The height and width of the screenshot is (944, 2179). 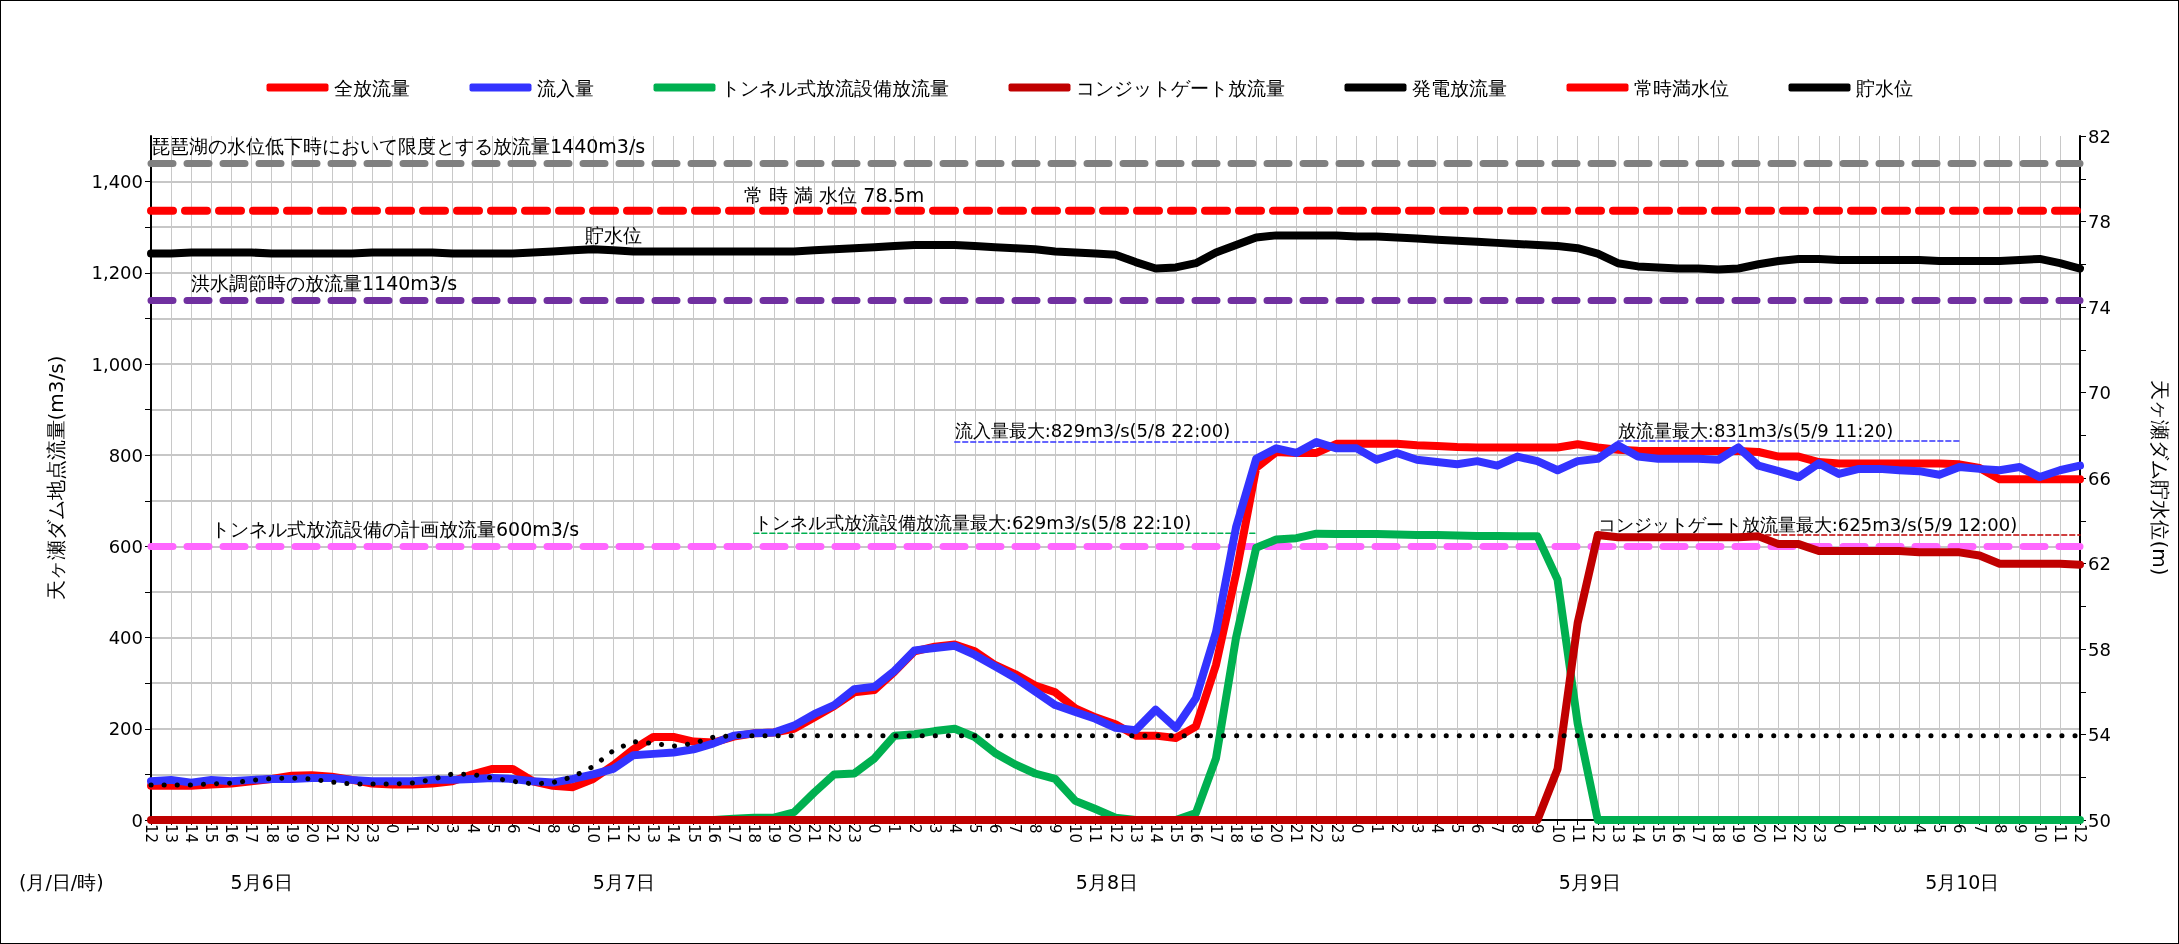 What do you see at coordinates (2099, 221) in the screenshot?
I see `y2-tick-label: 78` at bounding box center [2099, 221].